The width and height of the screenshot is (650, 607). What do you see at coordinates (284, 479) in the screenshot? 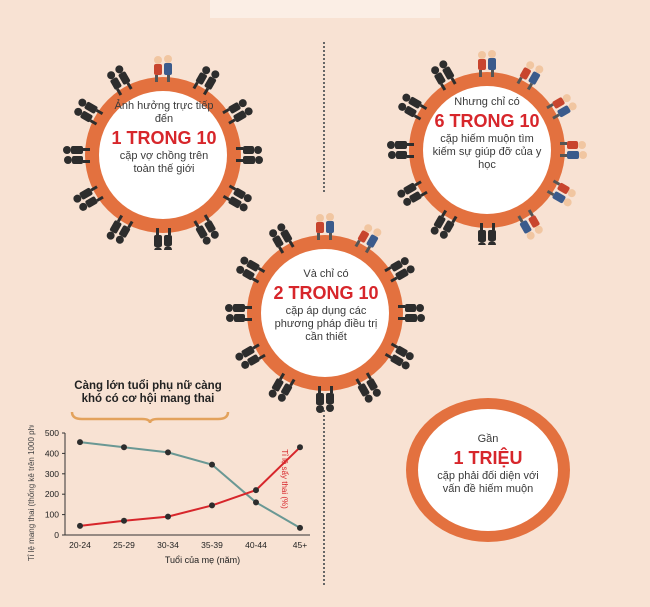
I see `y2-axis-label: Tỉ lệ sẩy thai (%)` at bounding box center [284, 479].